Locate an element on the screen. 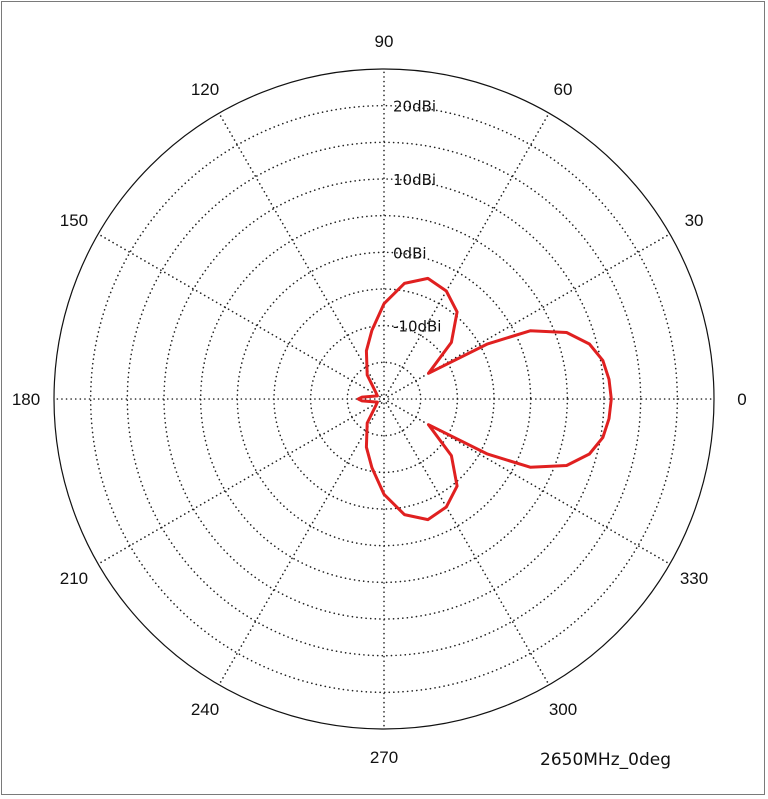 The width and height of the screenshot is (768, 799). chart-caption: 2650MHz_0deg is located at coordinates (605, 760).